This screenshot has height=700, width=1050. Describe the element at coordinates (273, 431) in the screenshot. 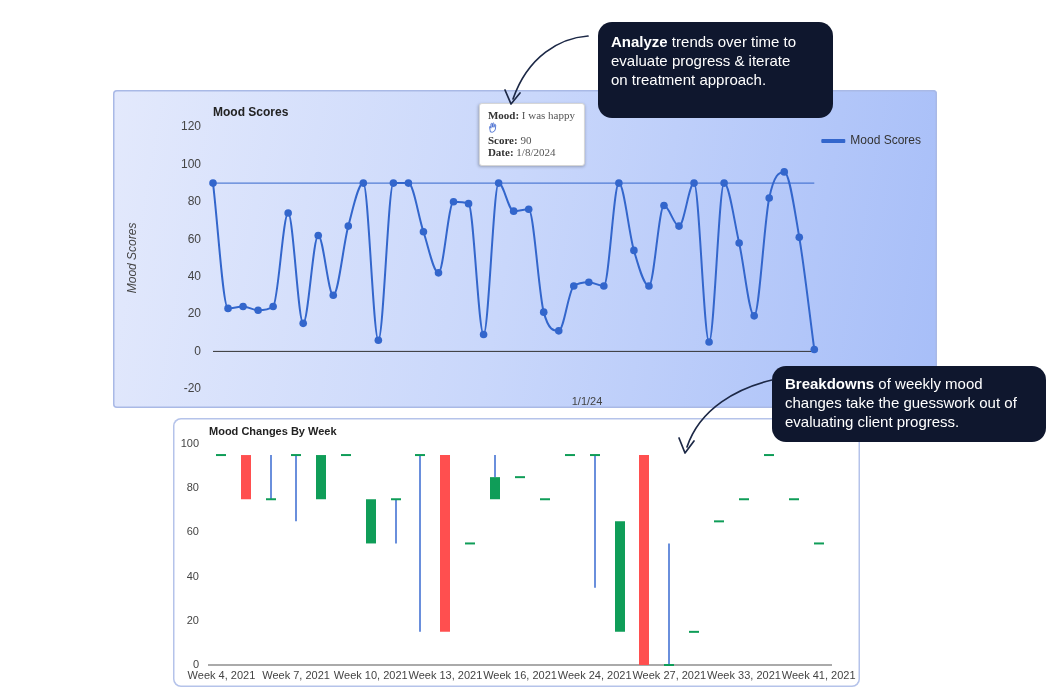

I see `chart-title: Mood Changes By Week` at that location.